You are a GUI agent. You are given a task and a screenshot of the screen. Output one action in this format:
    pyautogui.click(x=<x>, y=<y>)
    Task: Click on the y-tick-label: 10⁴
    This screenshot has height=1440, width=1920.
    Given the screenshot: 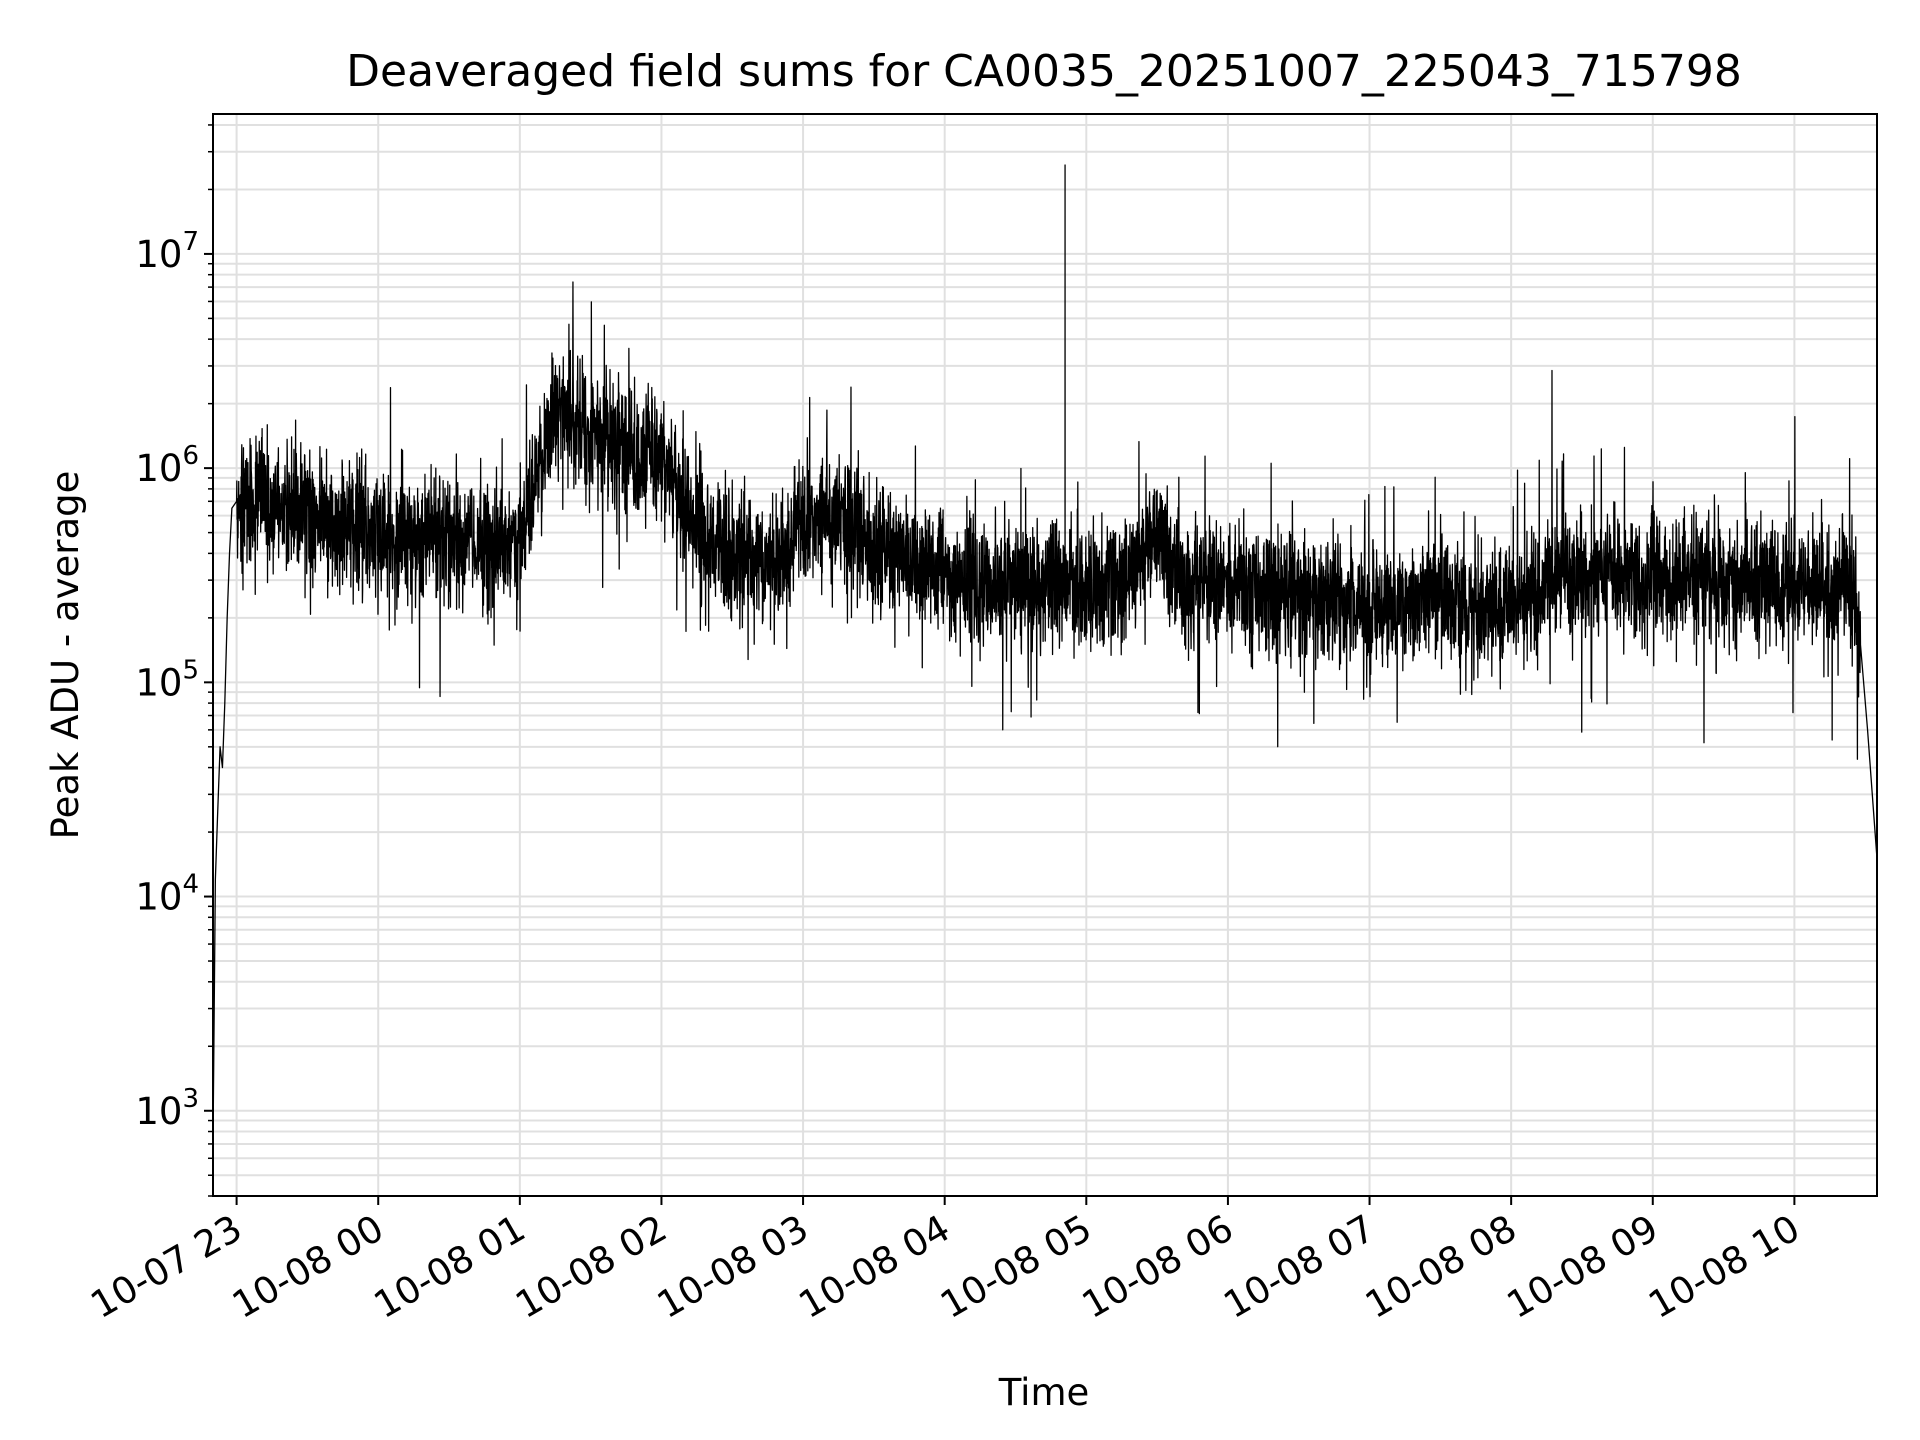 What is the action you would take?
    pyautogui.click(x=167, y=894)
    